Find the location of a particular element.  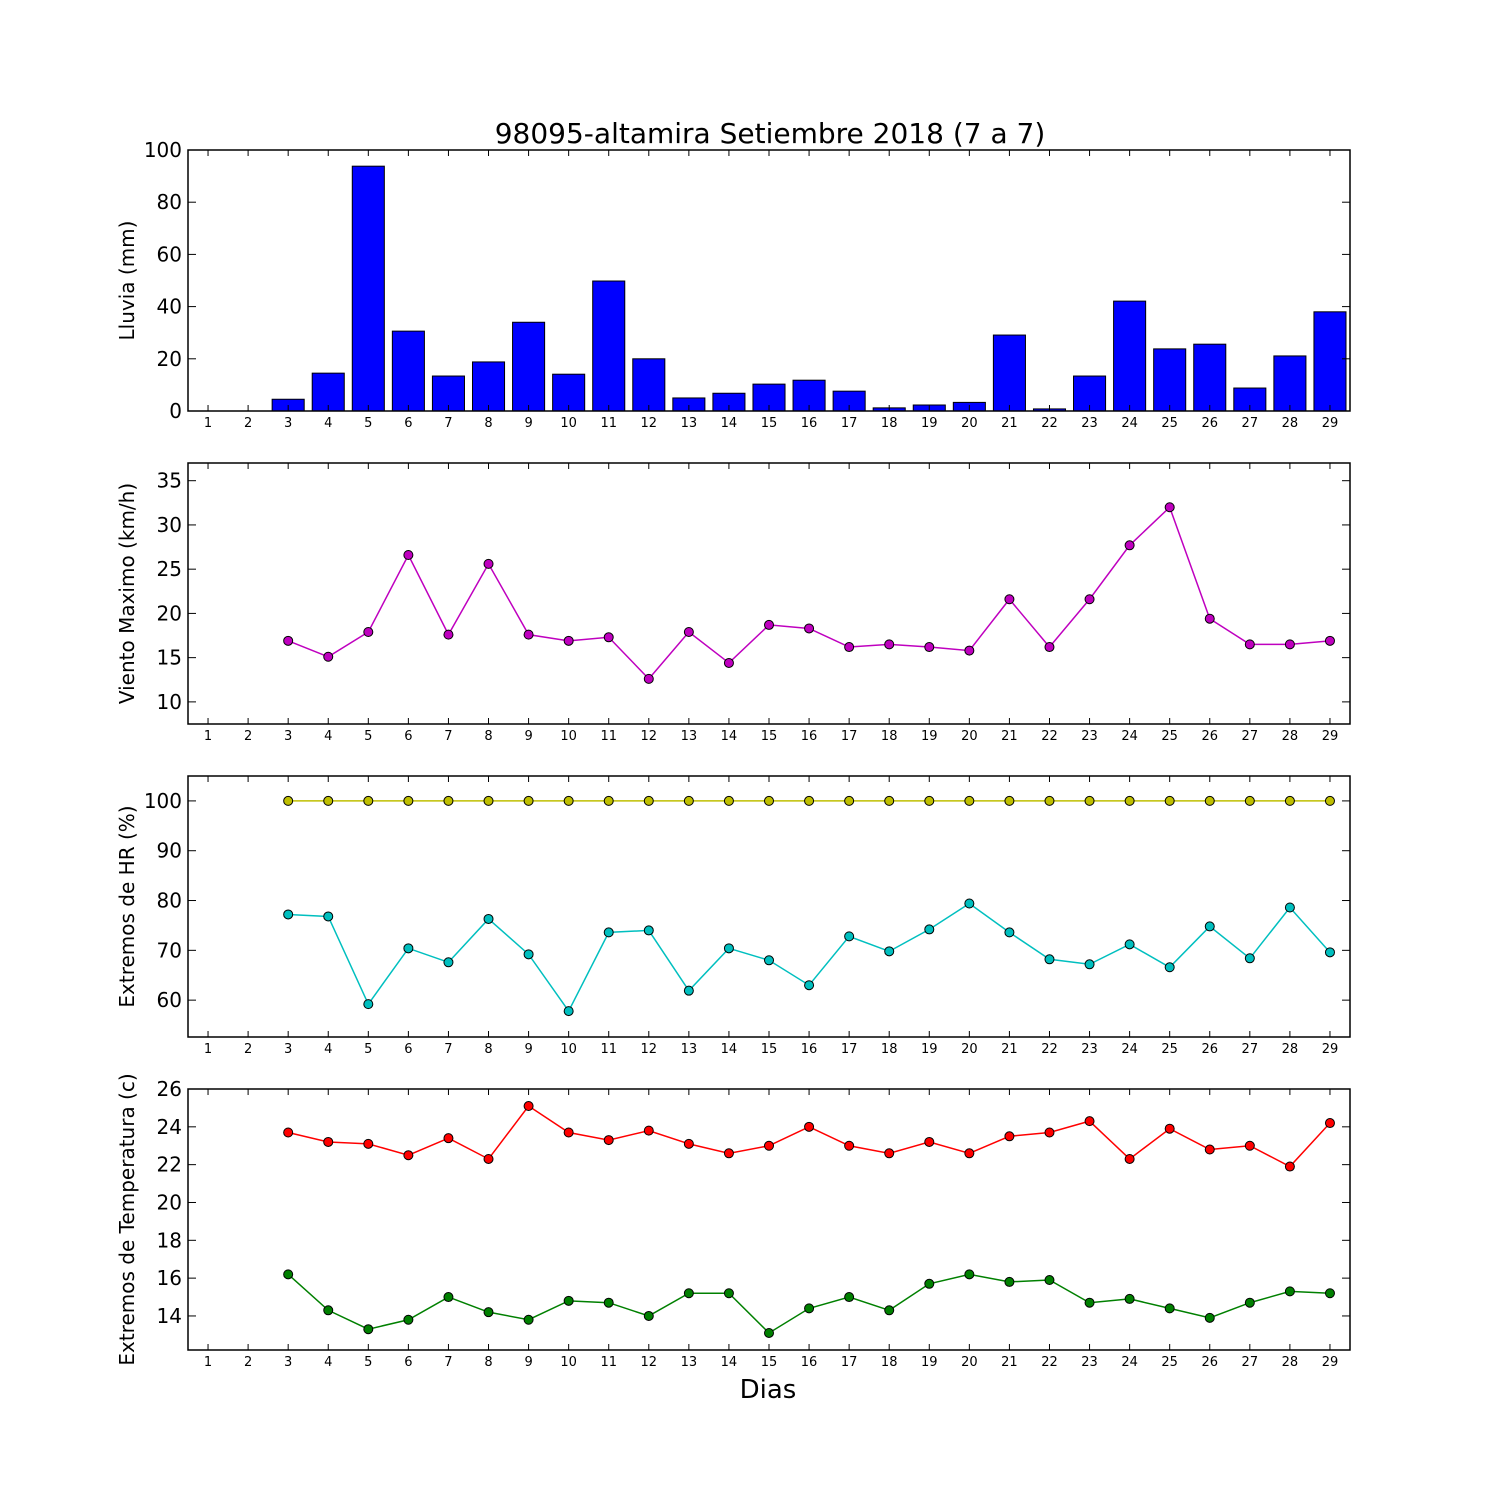

humidity-x-tick-label: 17 is located at coordinates (849, 1049).